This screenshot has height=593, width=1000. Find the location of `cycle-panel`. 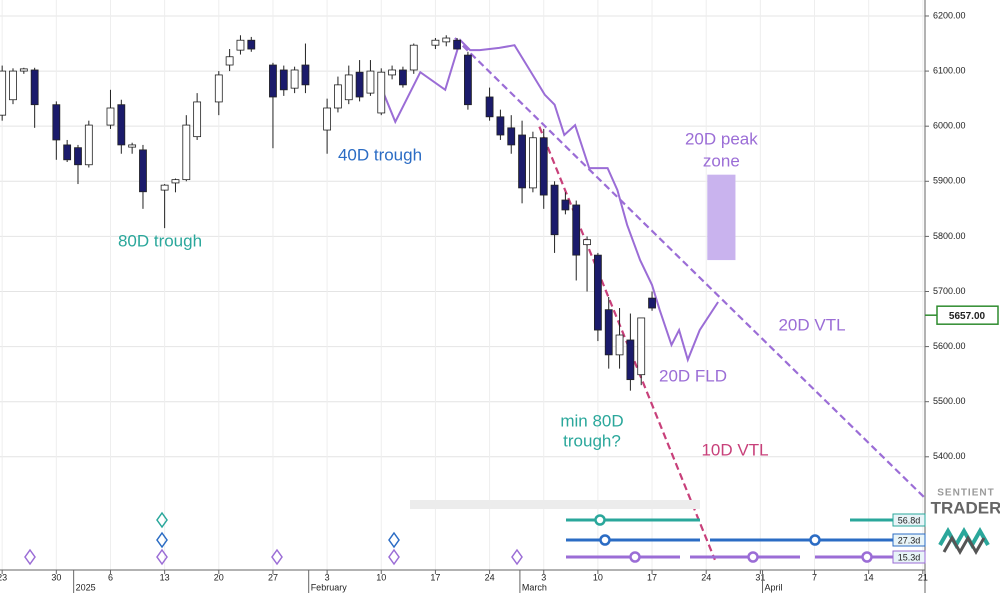

cycle-panel is located at coordinates (474, 533).